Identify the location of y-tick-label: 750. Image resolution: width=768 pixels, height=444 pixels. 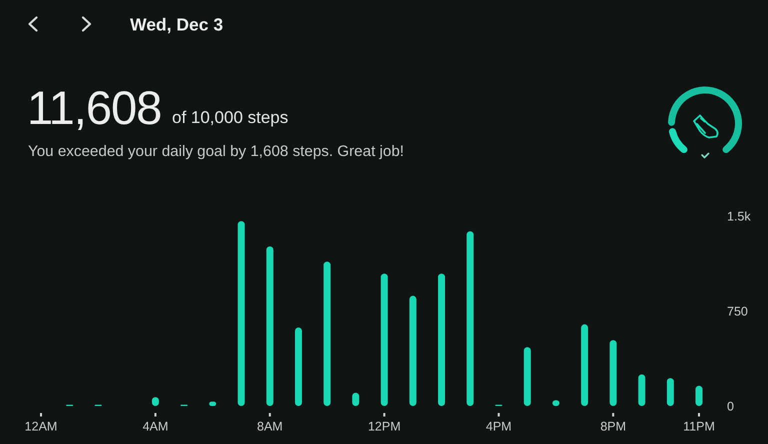
(737, 311).